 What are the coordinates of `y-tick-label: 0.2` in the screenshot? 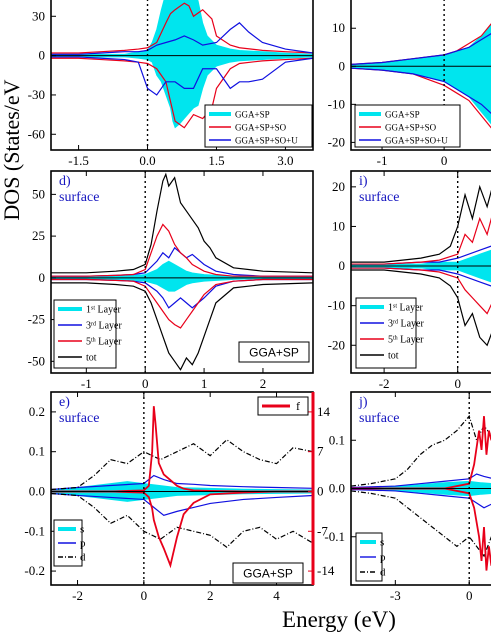 It's located at (37, 411).